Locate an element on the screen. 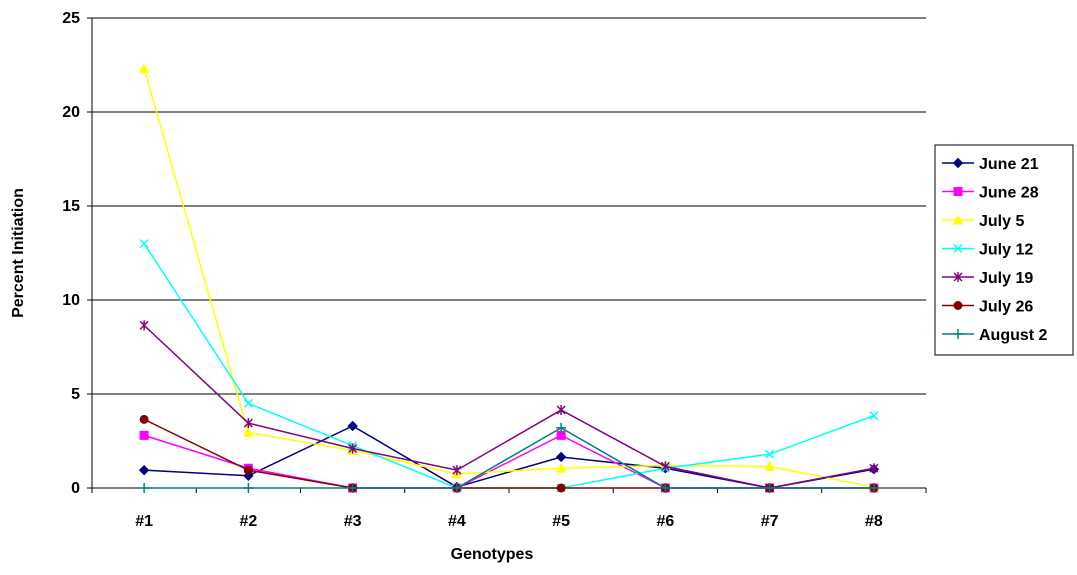  legend-item: June 28 is located at coordinates (990, 193).